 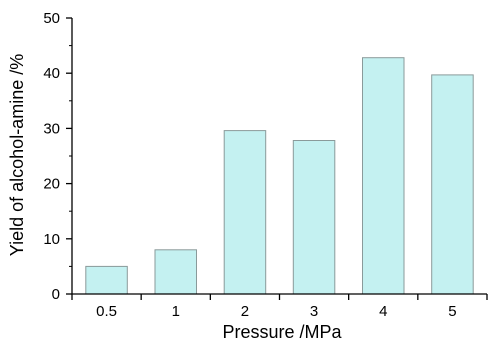 What do you see at coordinates (279, 307) in the screenshot?
I see `x-ticks-group: 0.5 1 2 3 4 5` at bounding box center [279, 307].